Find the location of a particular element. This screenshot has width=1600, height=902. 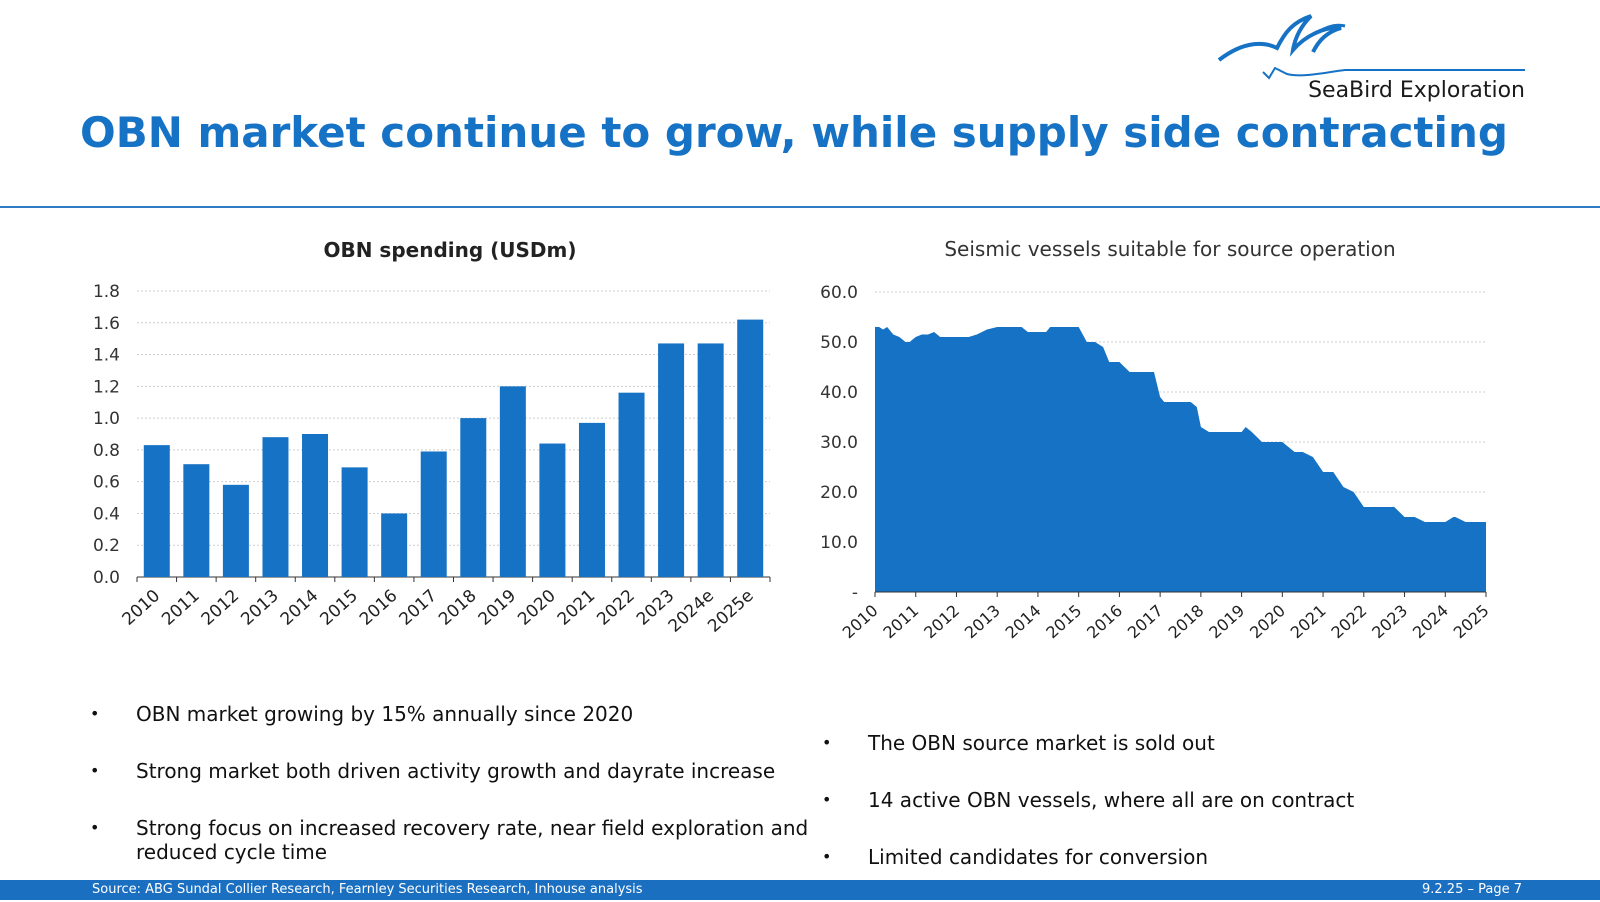

title-divider is located at coordinates (800, 207).